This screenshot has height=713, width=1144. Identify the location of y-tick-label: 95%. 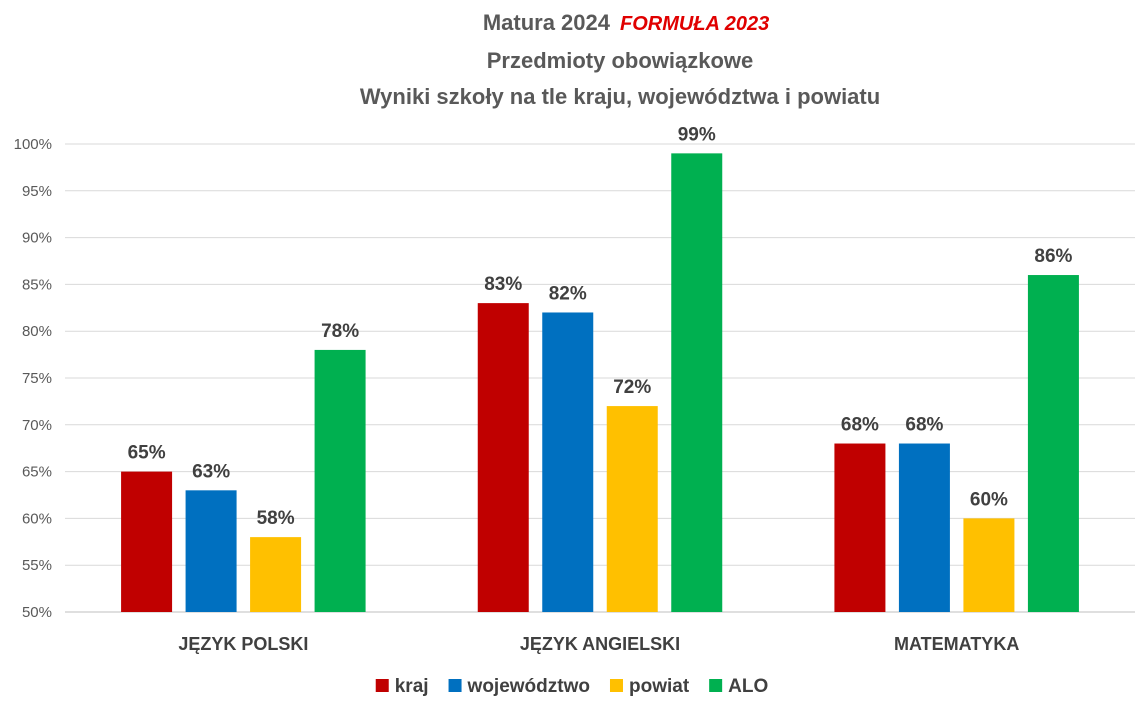
(37, 191).